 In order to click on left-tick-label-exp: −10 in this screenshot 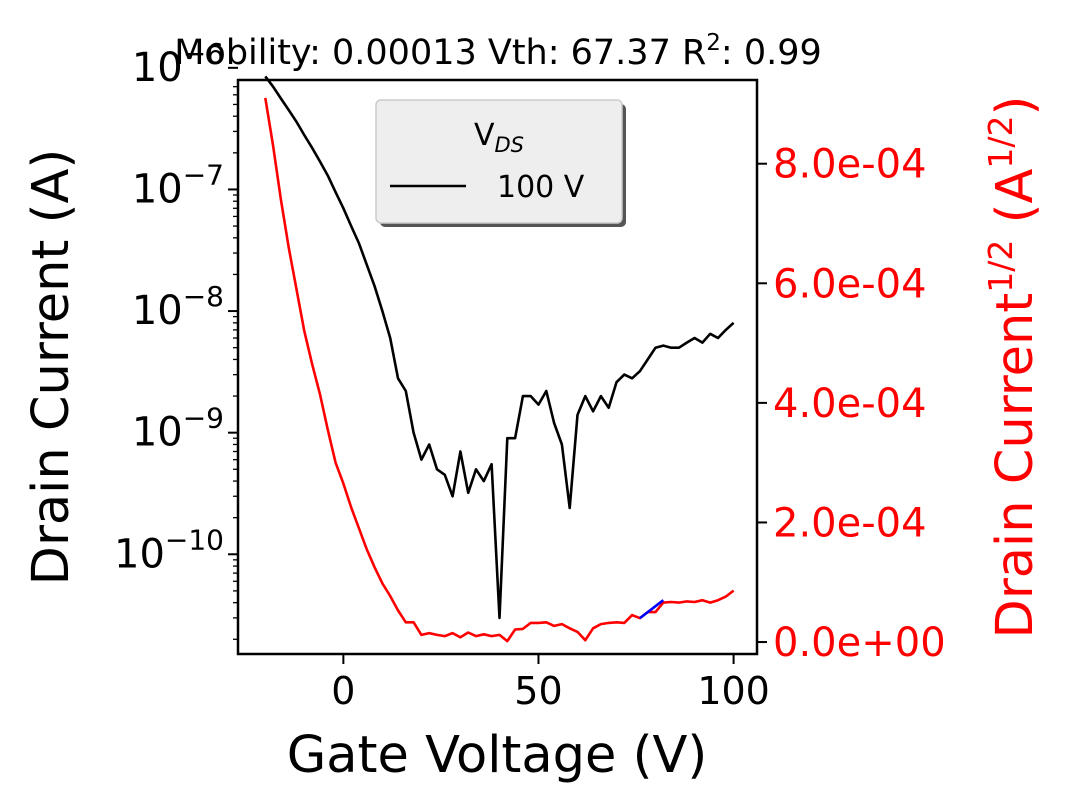, I will do `click(194, 539)`.